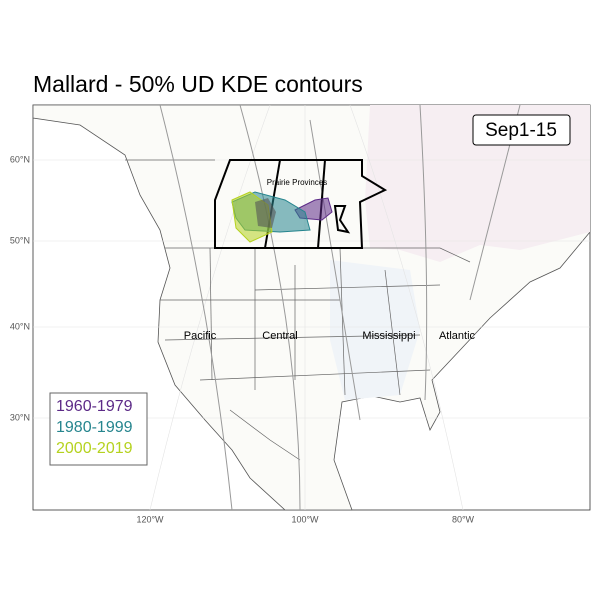 The image size is (600, 605). Describe the element at coordinates (279, 336) in the screenshot. I see `flyway-label: Central` at that location.